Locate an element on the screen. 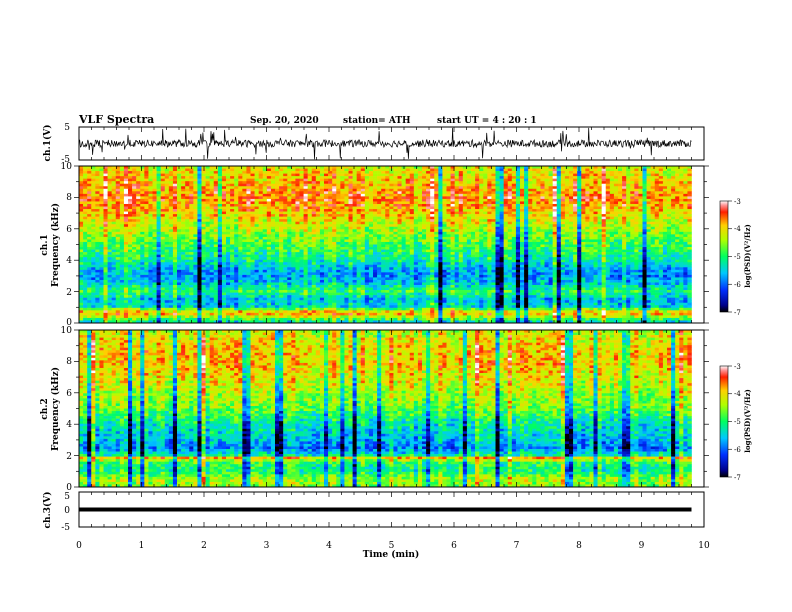 This screenshot has height=612, width=792. date-label: Sep. 20, 2020 is located at coordinates (284, 121).